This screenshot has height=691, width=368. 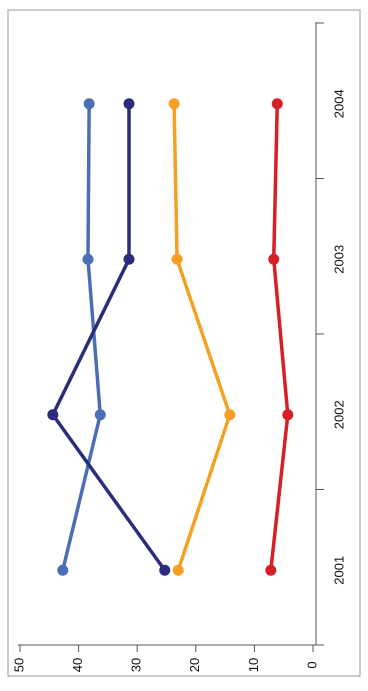 What do you see at coordinates (18, 665) in the screenshot?
I see `y-tick-label: 50` at bounding box center [18, 665].